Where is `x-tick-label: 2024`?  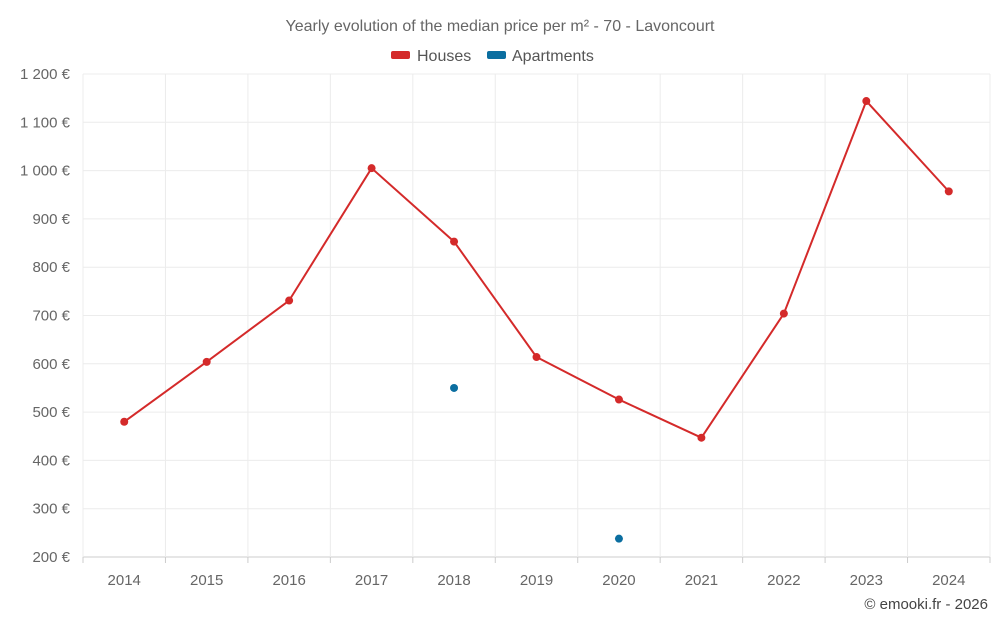
x-tick-label: 2024 is located at coordinates (948, 580).